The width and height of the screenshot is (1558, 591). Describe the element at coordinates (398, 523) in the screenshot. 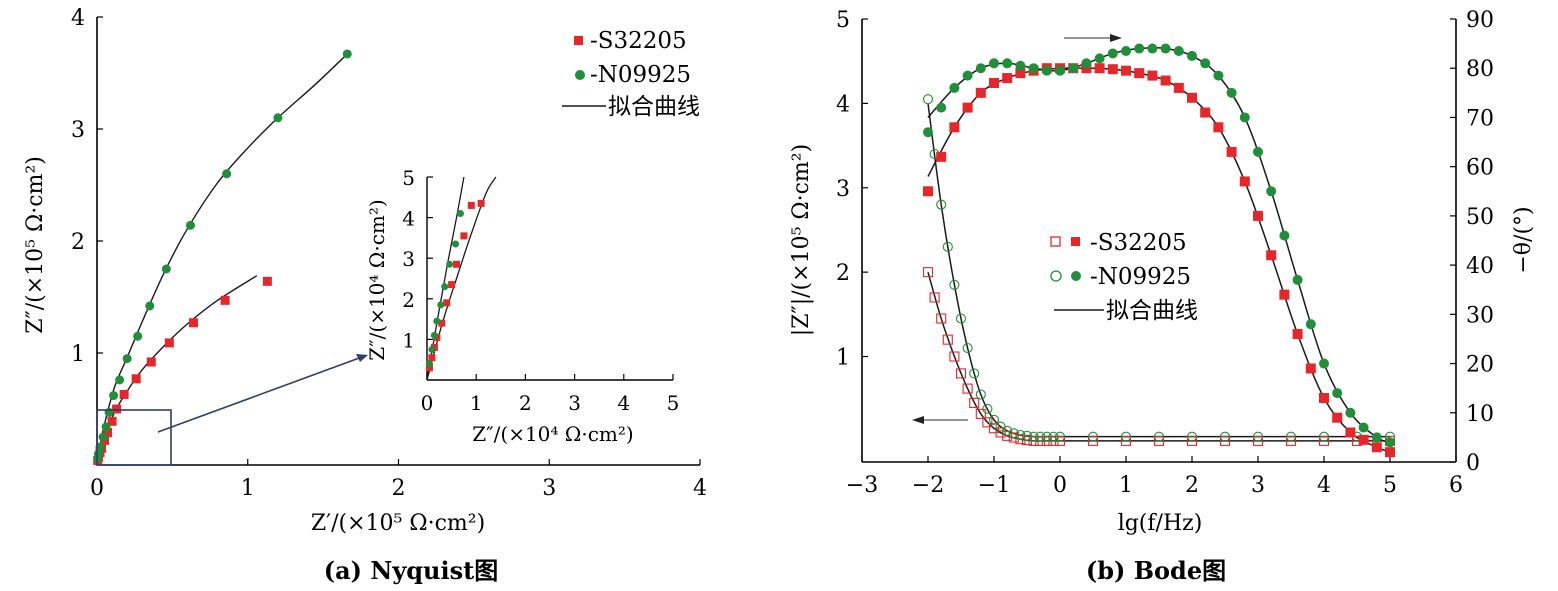

I see `nyquist-x-label: Z′/(×10⁵ Ω·cm²)` at that location.